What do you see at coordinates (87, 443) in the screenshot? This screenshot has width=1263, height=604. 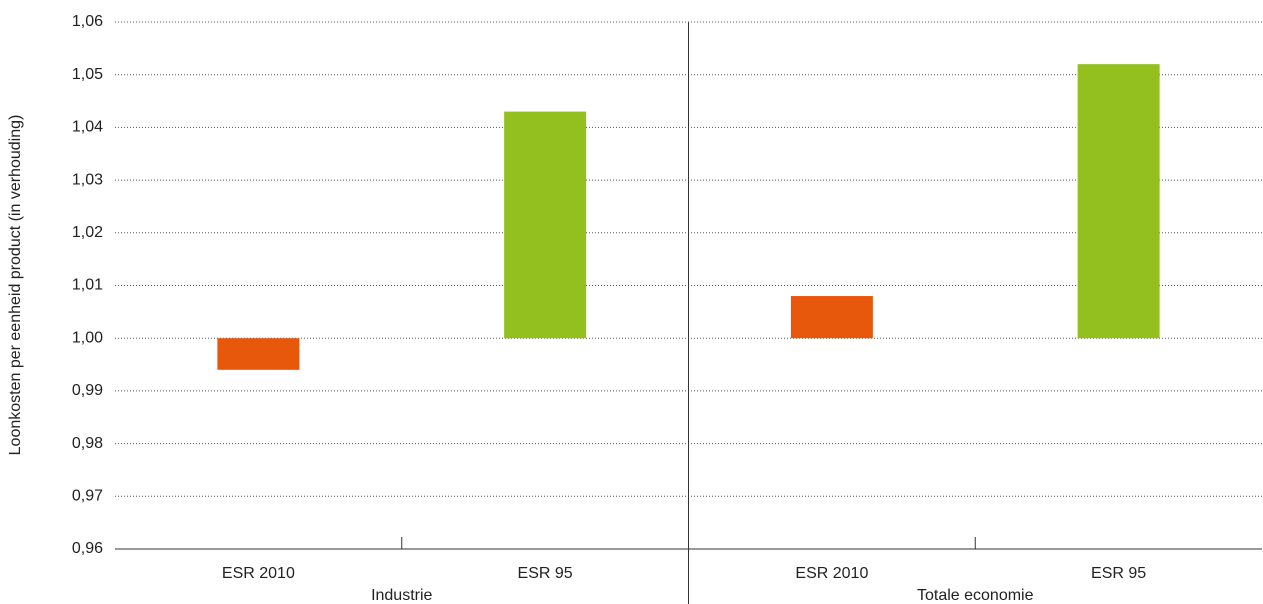 I see `y-tick-label: 0,98` at bounding box center [87, 443].